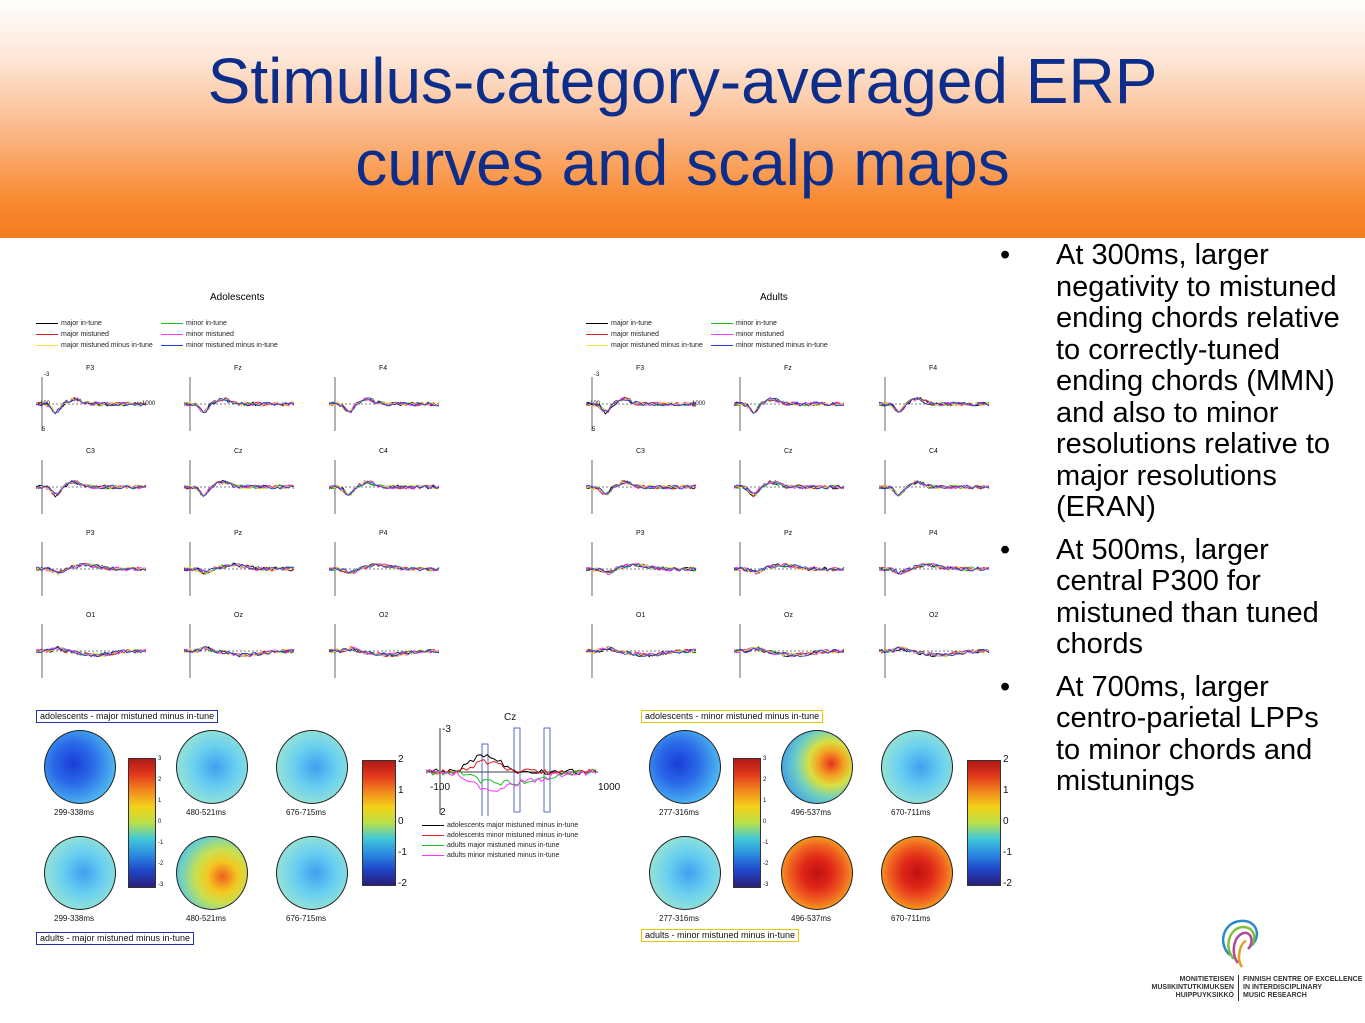 Image resolution: width=1365 pixels, height=1023 pixels. I want to click on electrode-label: P4, so click(933, 533).